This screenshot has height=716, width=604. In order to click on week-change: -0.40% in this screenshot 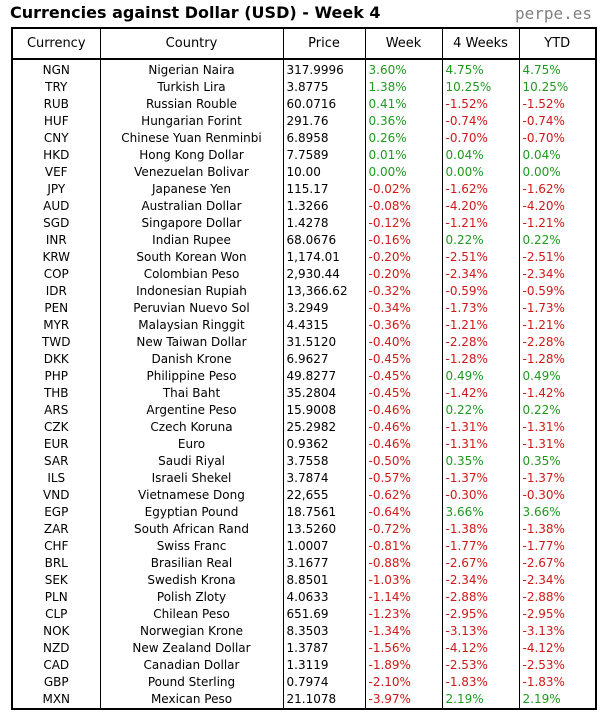, I will do `click(404, 342)`.